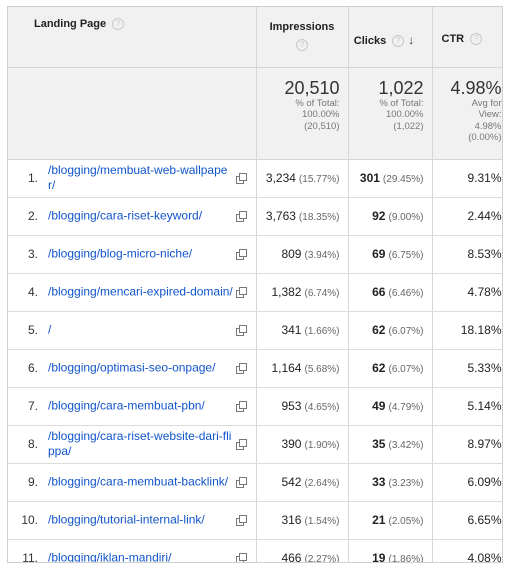 The image size is (509, 567). Describe the element at coordinates (320, 114) in the screenshot. I see `impressions-total-note: 100.00%` at that location.